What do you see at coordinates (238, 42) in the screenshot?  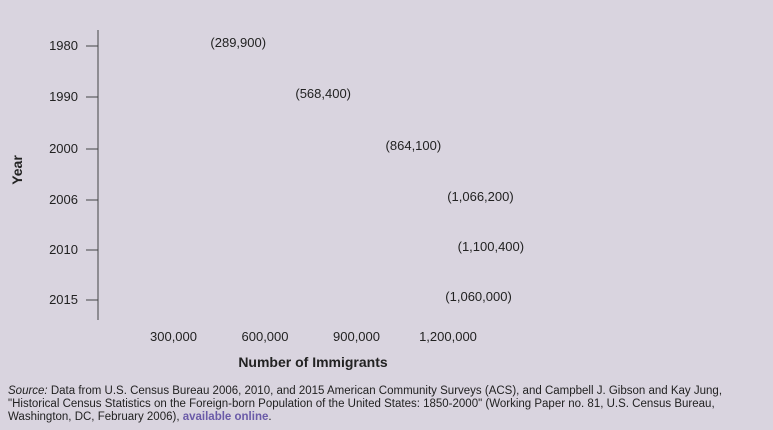 I see `data-label: (289,900)` at bounding box center [238, 42].